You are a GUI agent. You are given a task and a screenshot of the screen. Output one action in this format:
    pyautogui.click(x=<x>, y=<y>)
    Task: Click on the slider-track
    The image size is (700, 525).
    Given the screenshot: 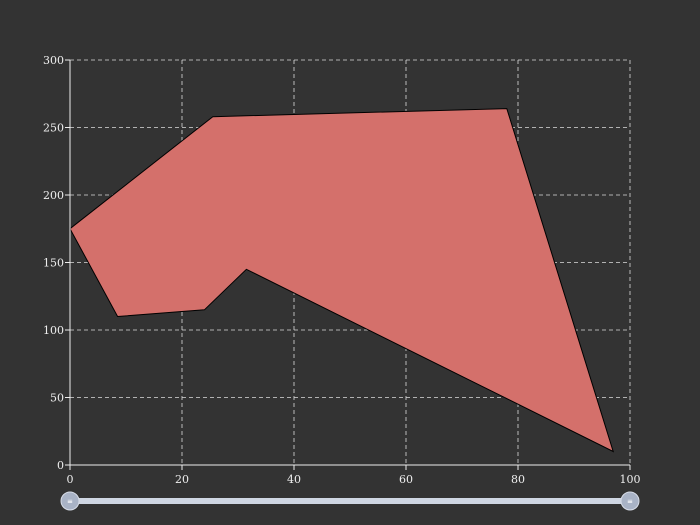 What is the action you would take?
    pyautogui.click(x=350, y=501)
    